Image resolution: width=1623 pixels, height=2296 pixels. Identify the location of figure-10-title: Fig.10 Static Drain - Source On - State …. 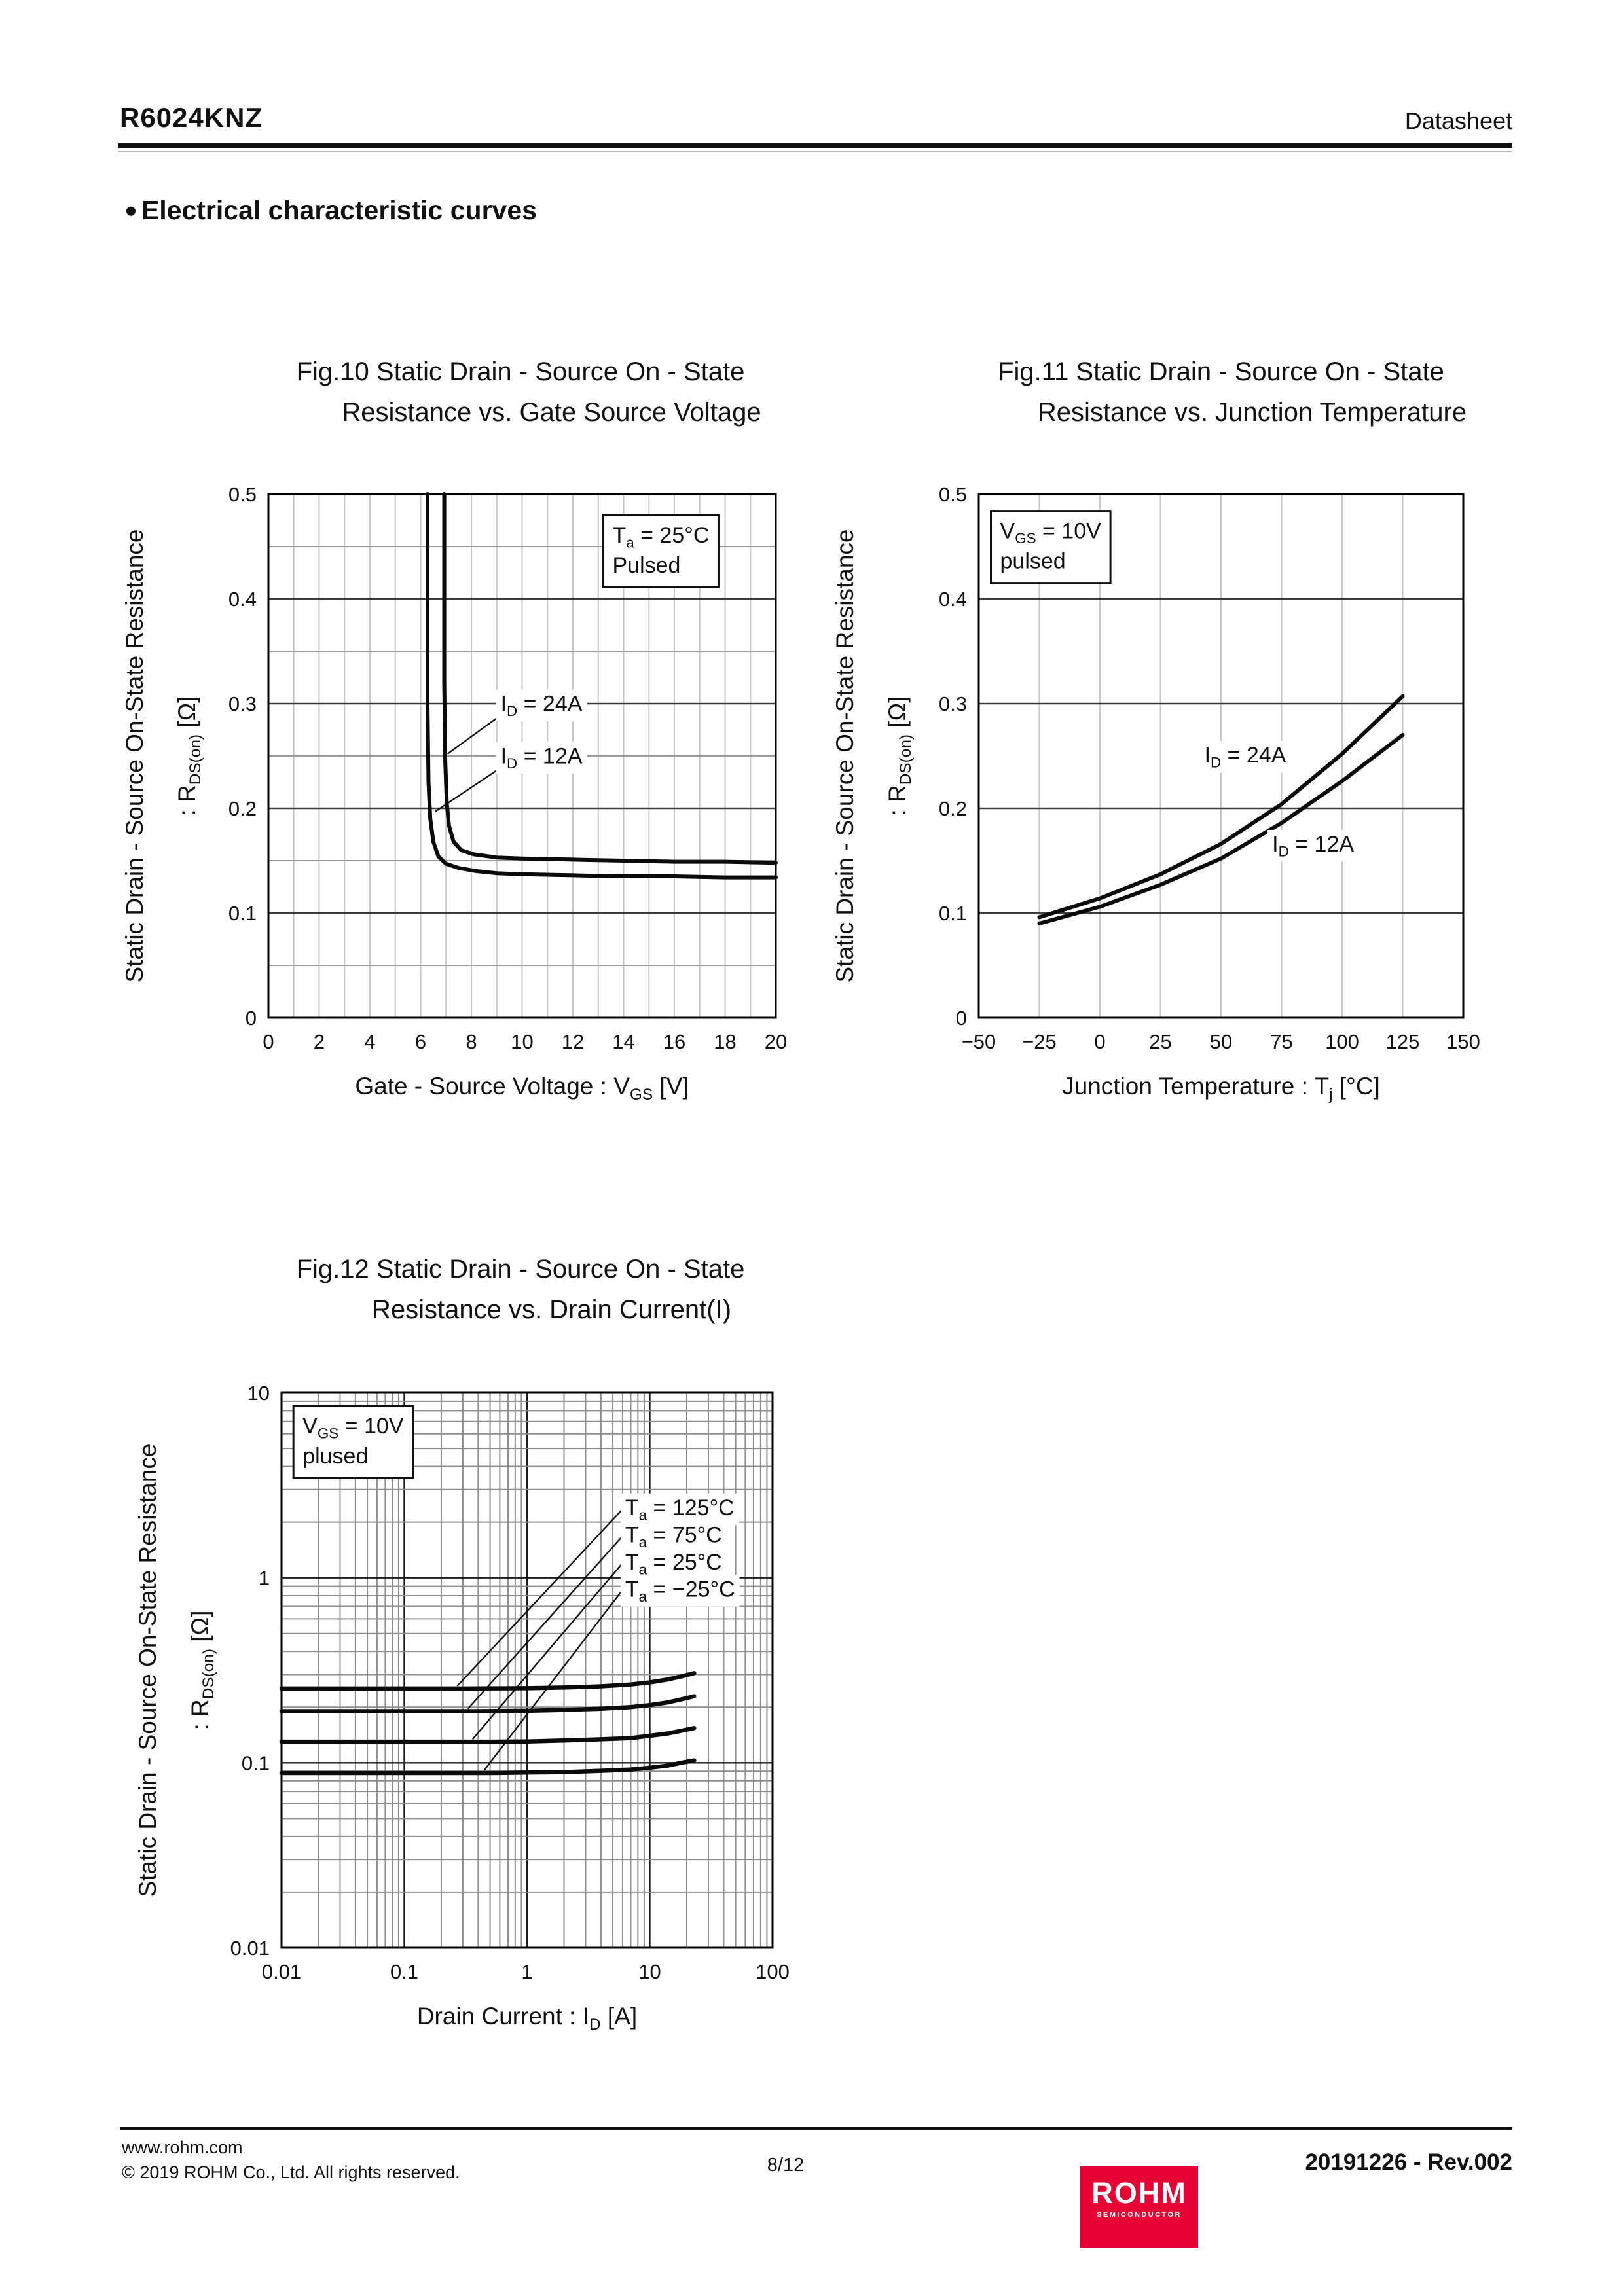
(520, 392).